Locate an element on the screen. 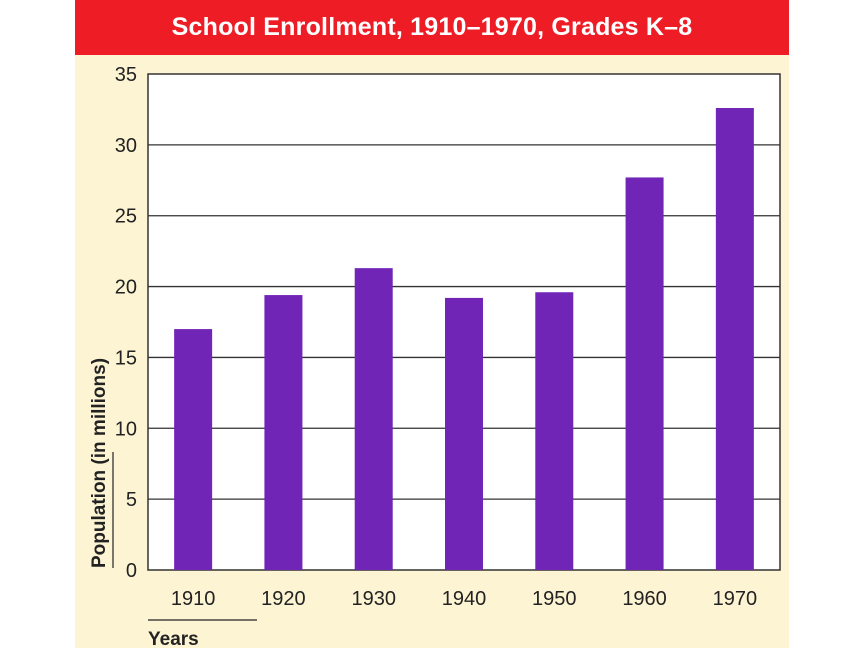  bar-1940 is located at coordinates (464, 433).